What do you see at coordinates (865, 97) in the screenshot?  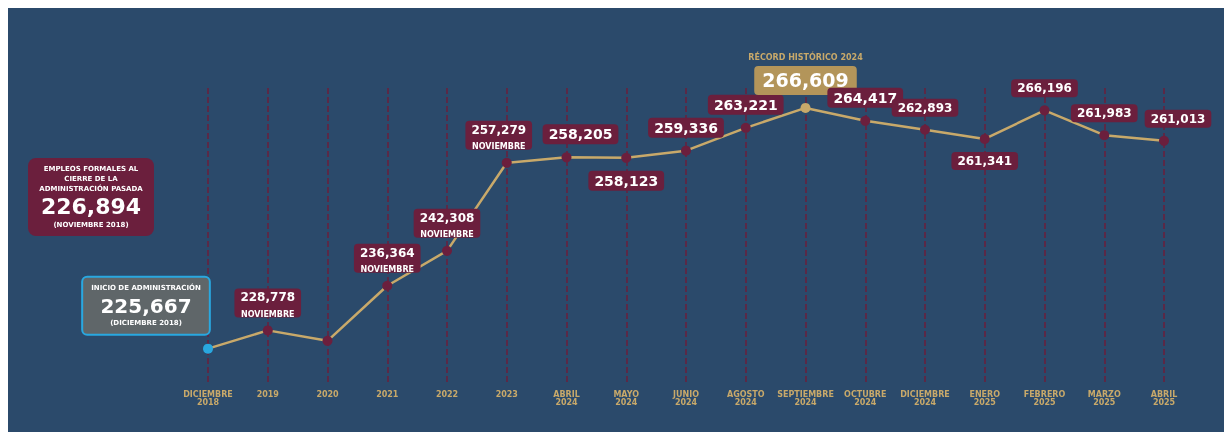 I see `data-label: 264,417` at bounding box center [865, 97].